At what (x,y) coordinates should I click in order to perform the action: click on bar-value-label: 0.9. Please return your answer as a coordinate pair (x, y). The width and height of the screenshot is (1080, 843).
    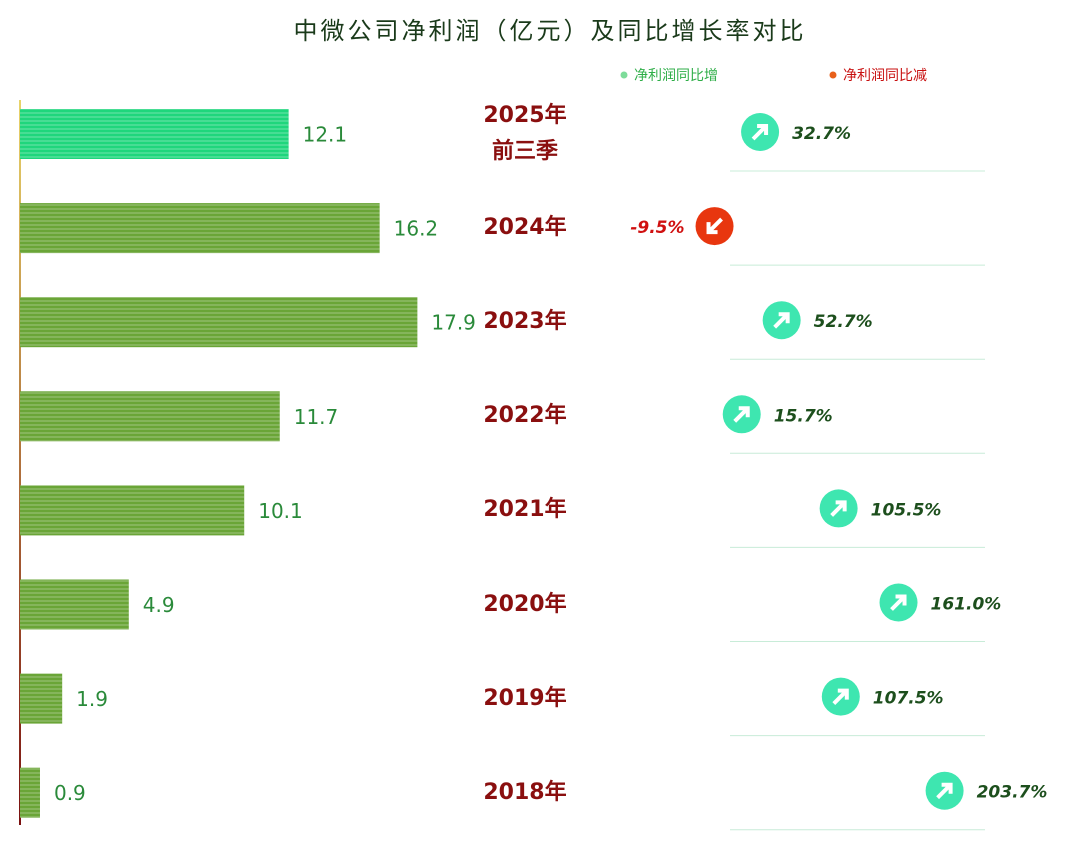
    Looking at the image, I should click on (70, 793).